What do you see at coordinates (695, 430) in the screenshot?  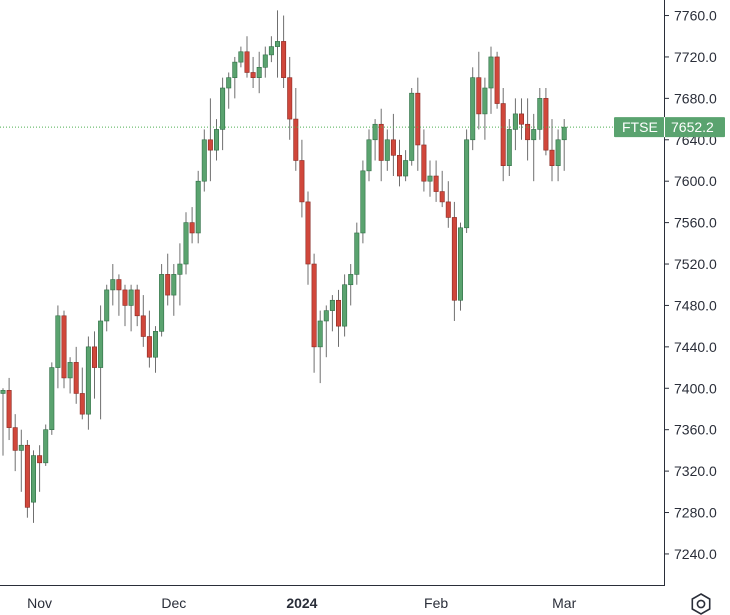 I see `price-tick-label: 7360.0` at bounding box center [695, 430].